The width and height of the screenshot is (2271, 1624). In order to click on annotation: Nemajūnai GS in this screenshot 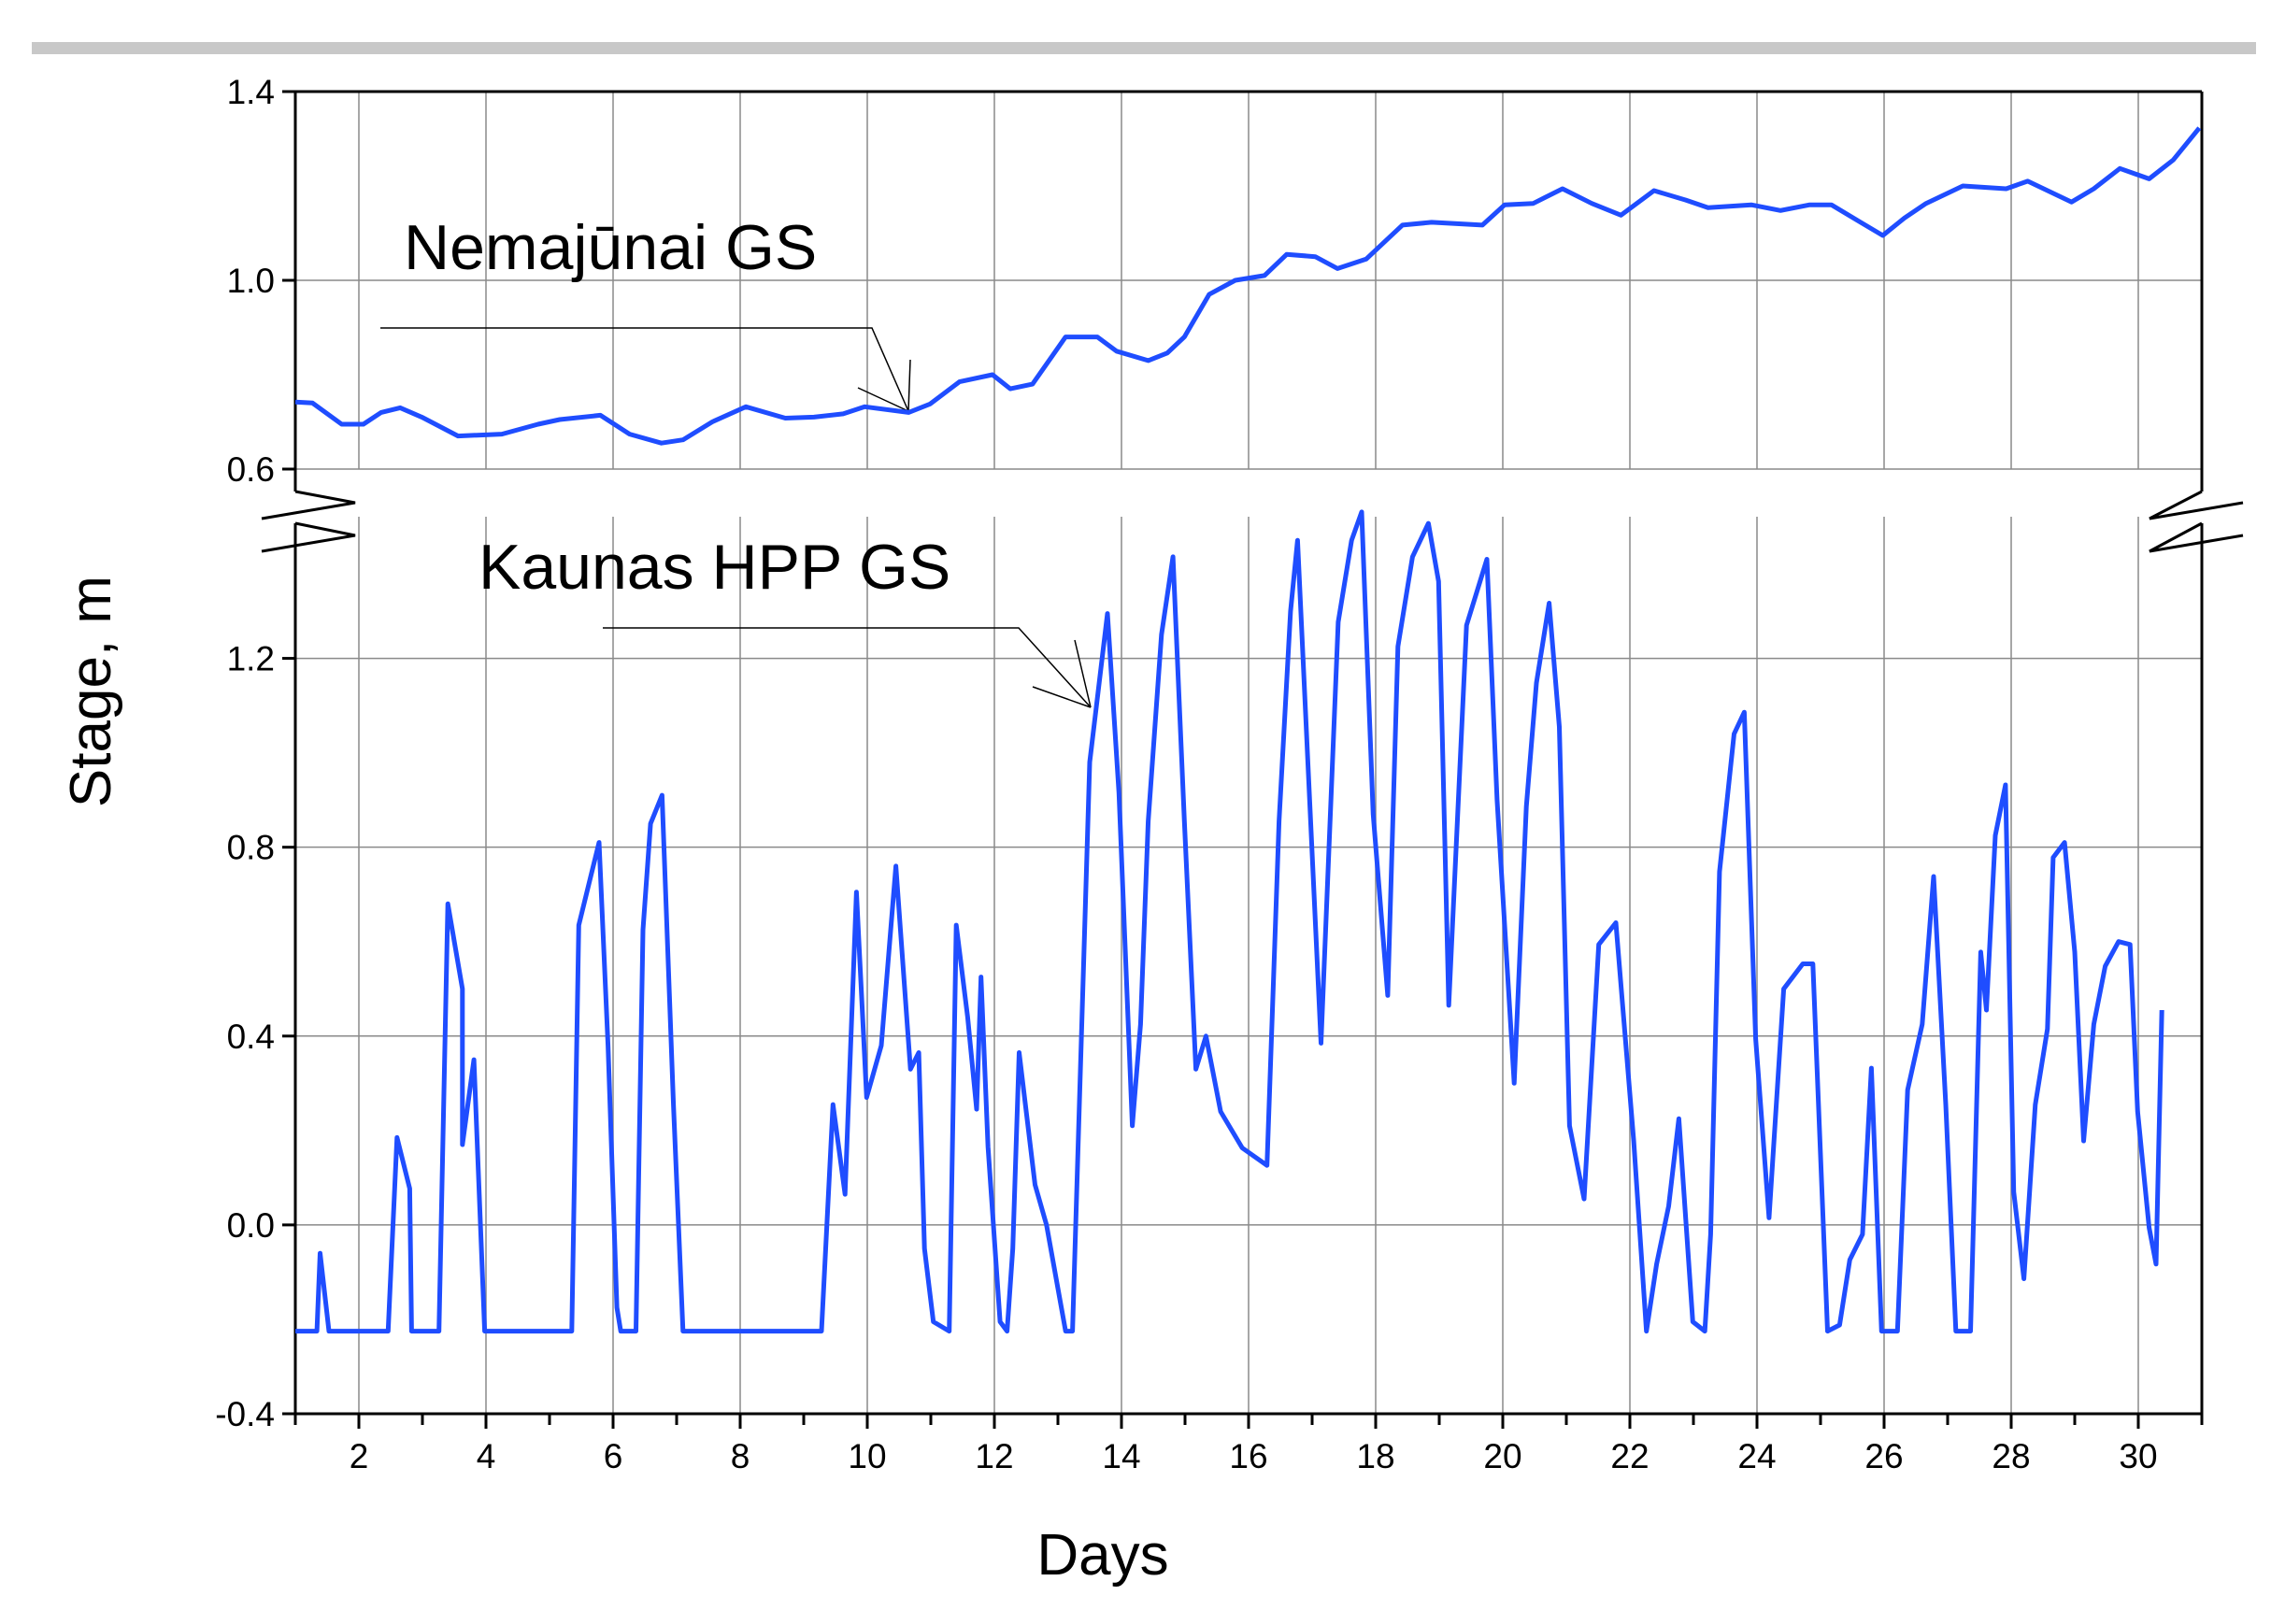, I will do `click(610, 247)`.